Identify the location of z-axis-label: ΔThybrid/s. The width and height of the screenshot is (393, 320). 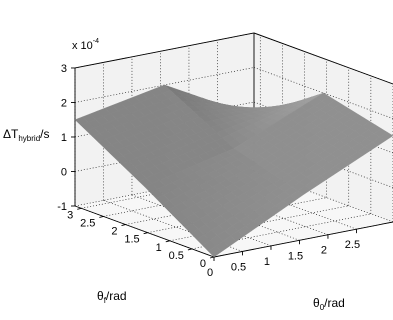
(26, 135).